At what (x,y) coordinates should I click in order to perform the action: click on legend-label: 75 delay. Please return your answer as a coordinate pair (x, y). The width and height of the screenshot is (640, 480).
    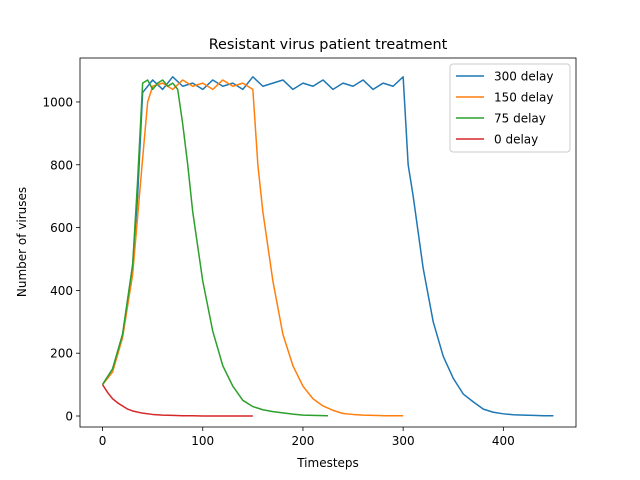
    Looking at the image, I should click on (520, 119).